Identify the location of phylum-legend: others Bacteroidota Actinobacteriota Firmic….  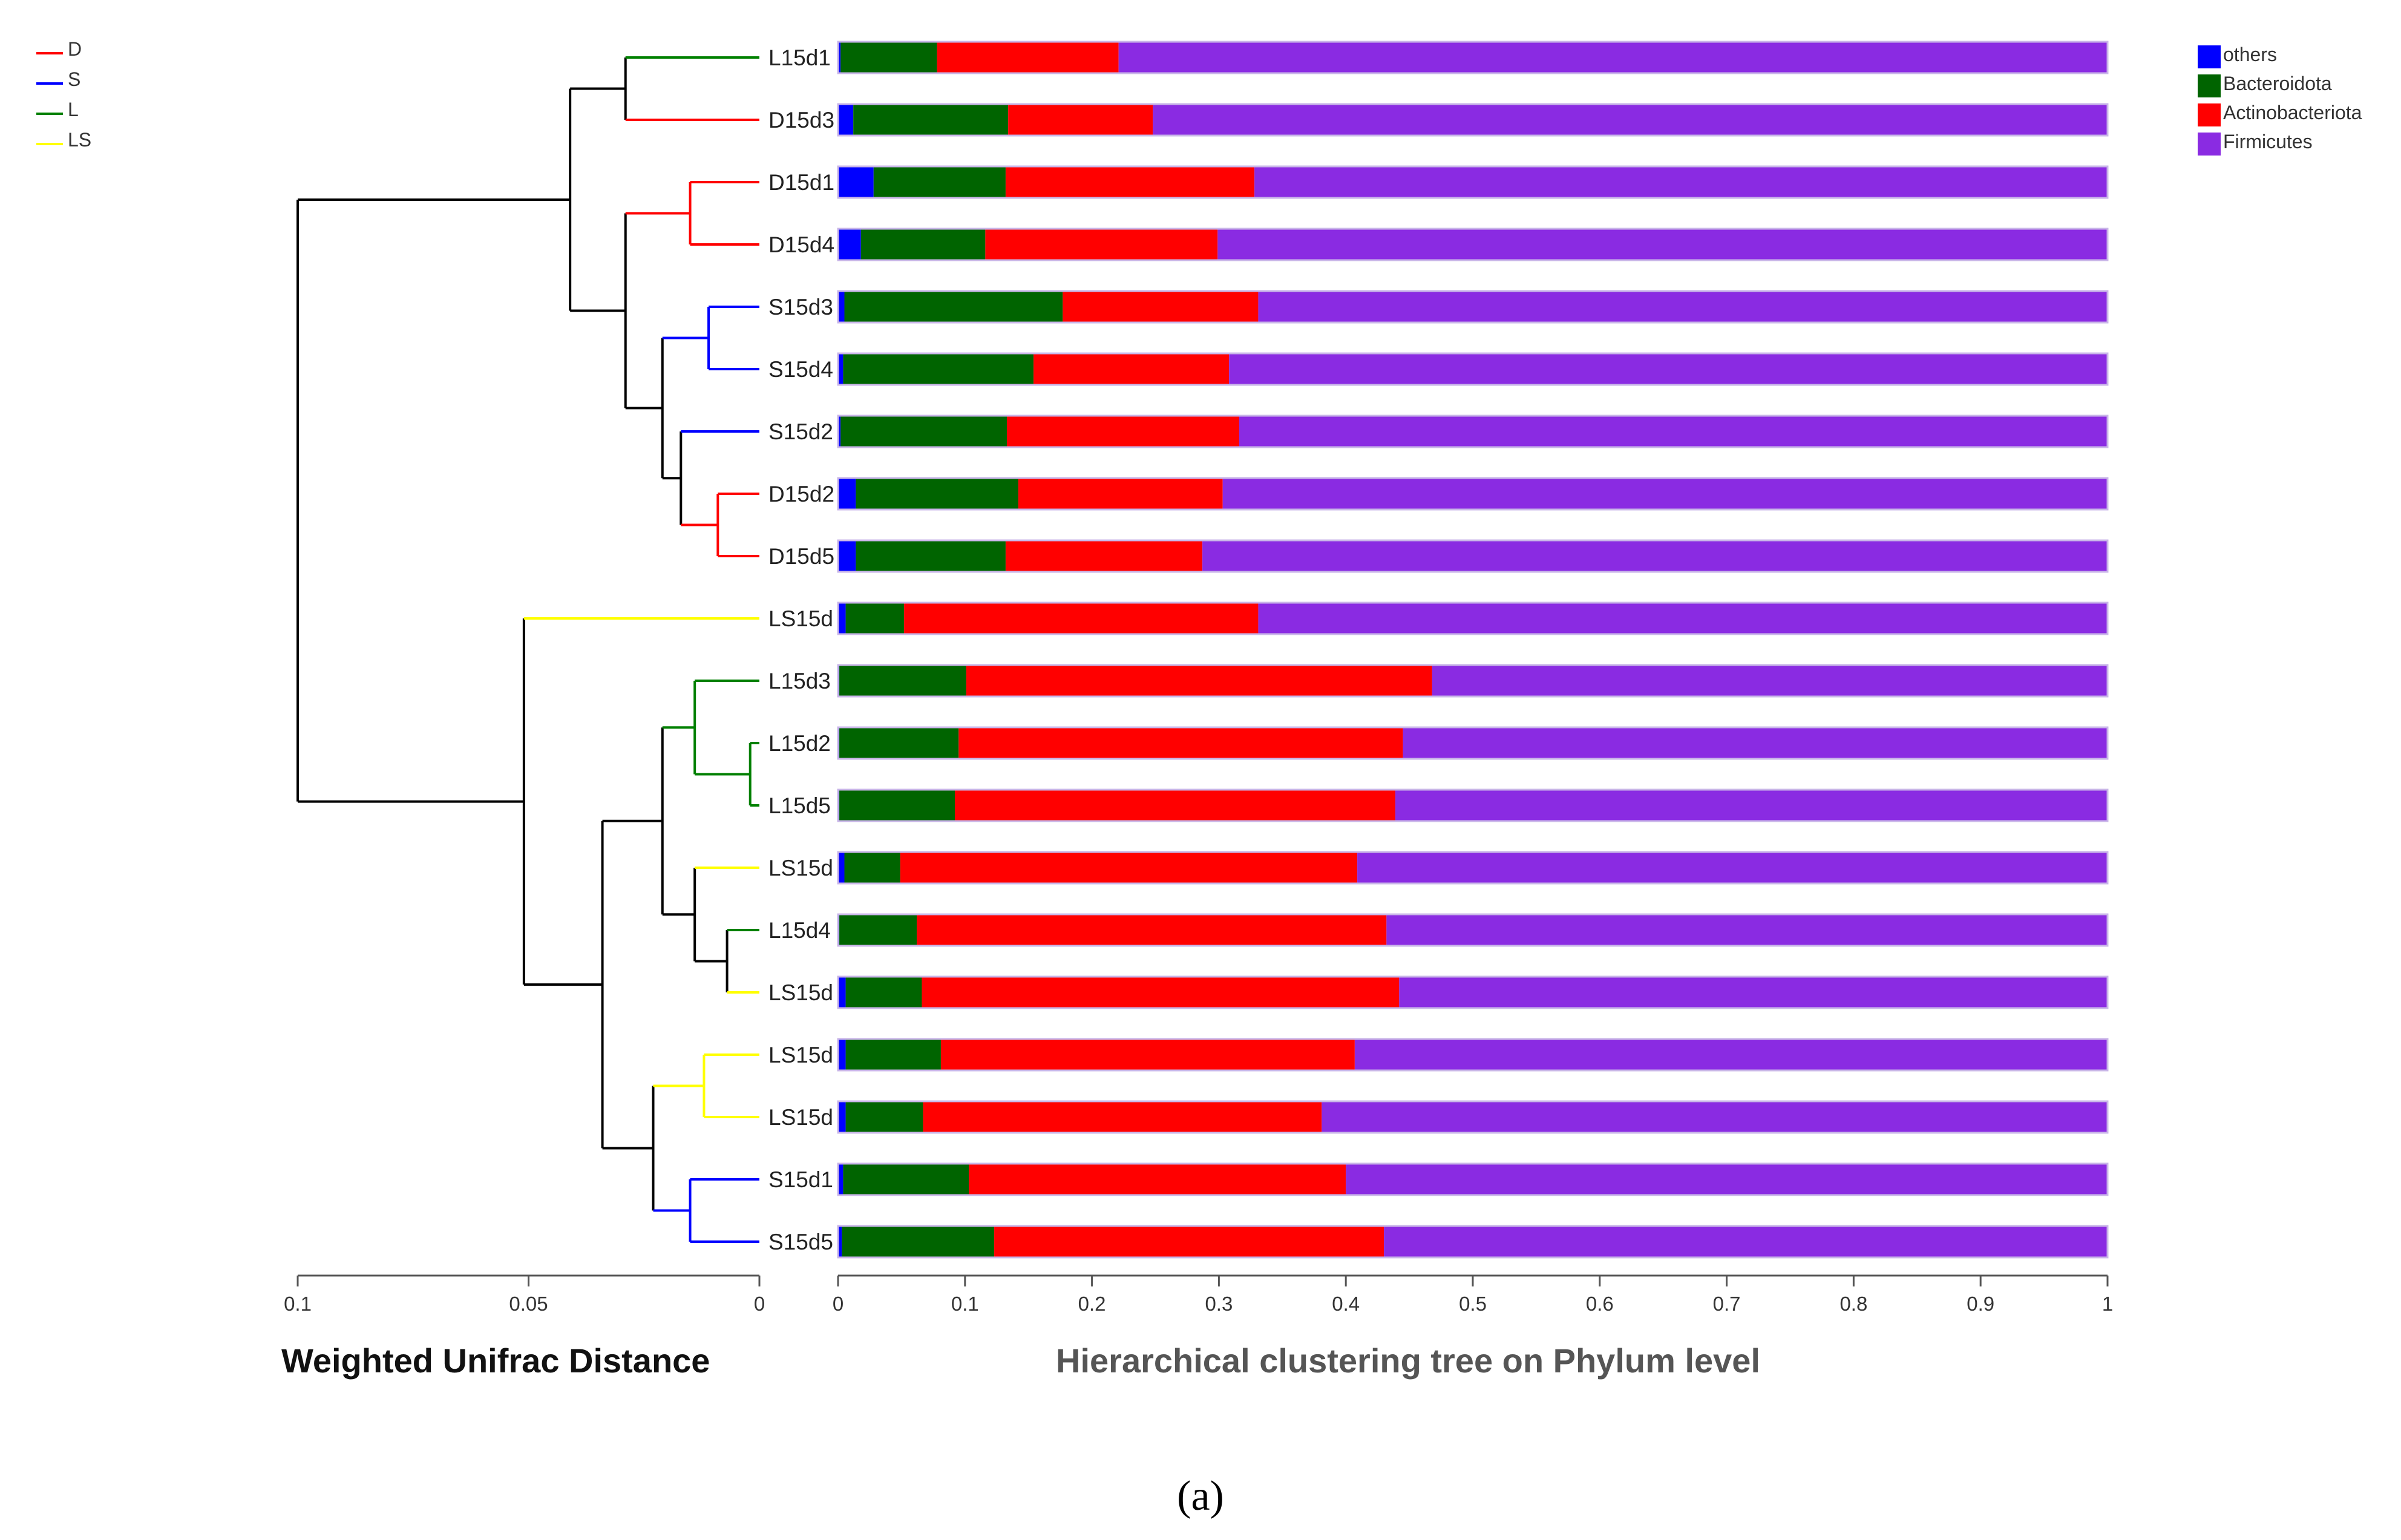
(2280, 100).